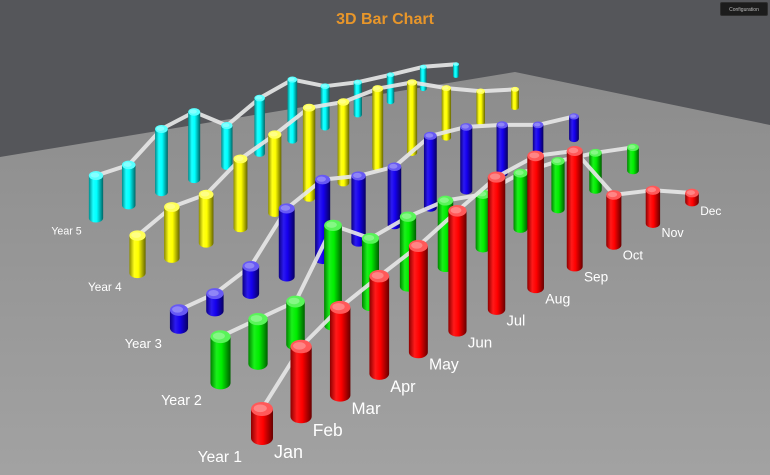 The width and height of the screenshot is (770, 475). What do you see at coordinates (179, 319) in the screenshot?
I see `bar-year-3-jan` at bounding box center [179, 319].